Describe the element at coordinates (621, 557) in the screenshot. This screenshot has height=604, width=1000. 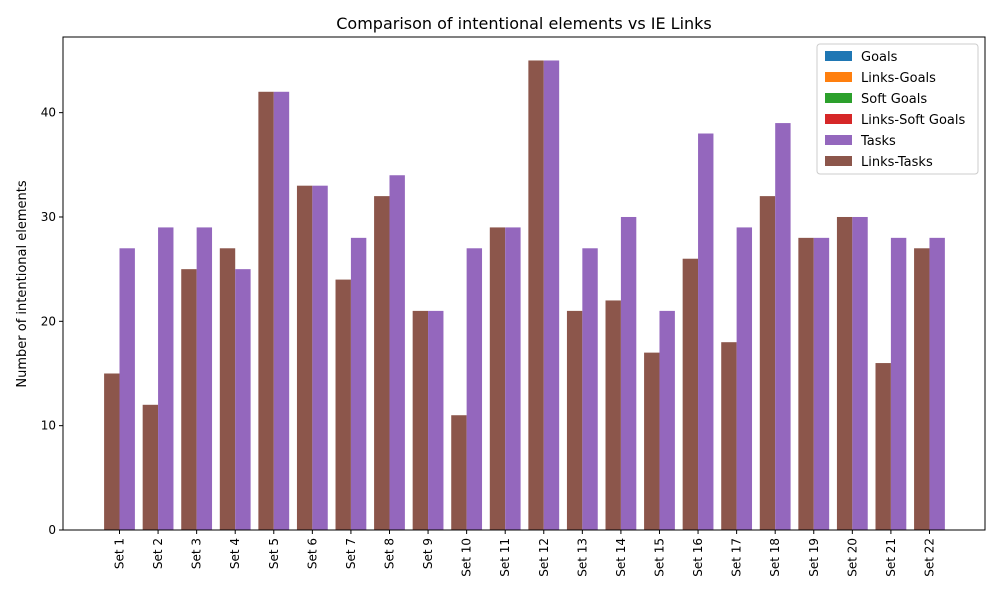
I see `x-tick-label: Set 14` at that location.